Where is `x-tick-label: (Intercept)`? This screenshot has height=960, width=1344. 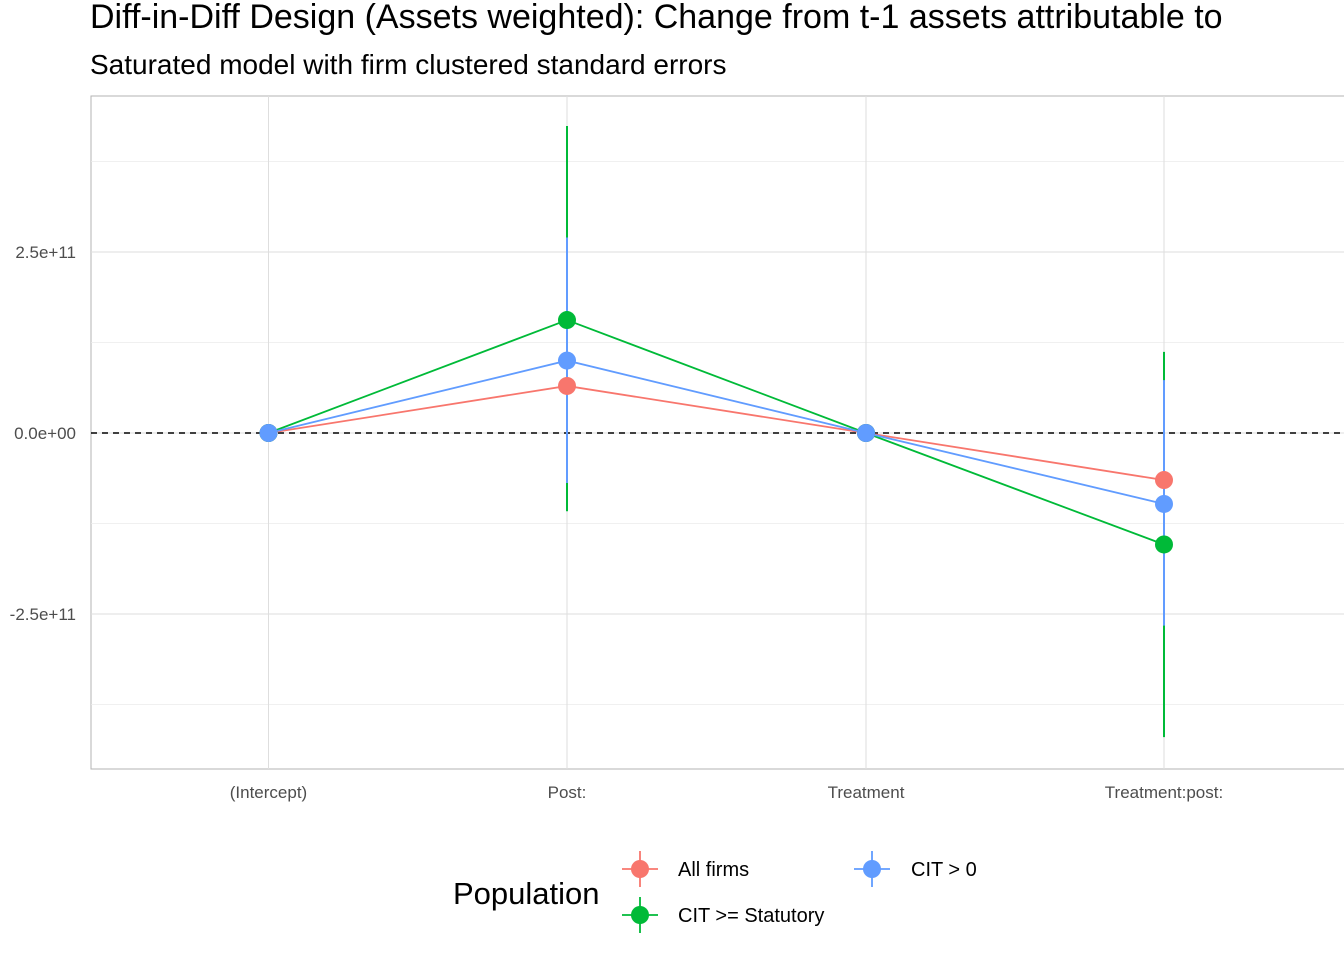 x-tick-label: (Intercept) is located at coordinates (268, 792).